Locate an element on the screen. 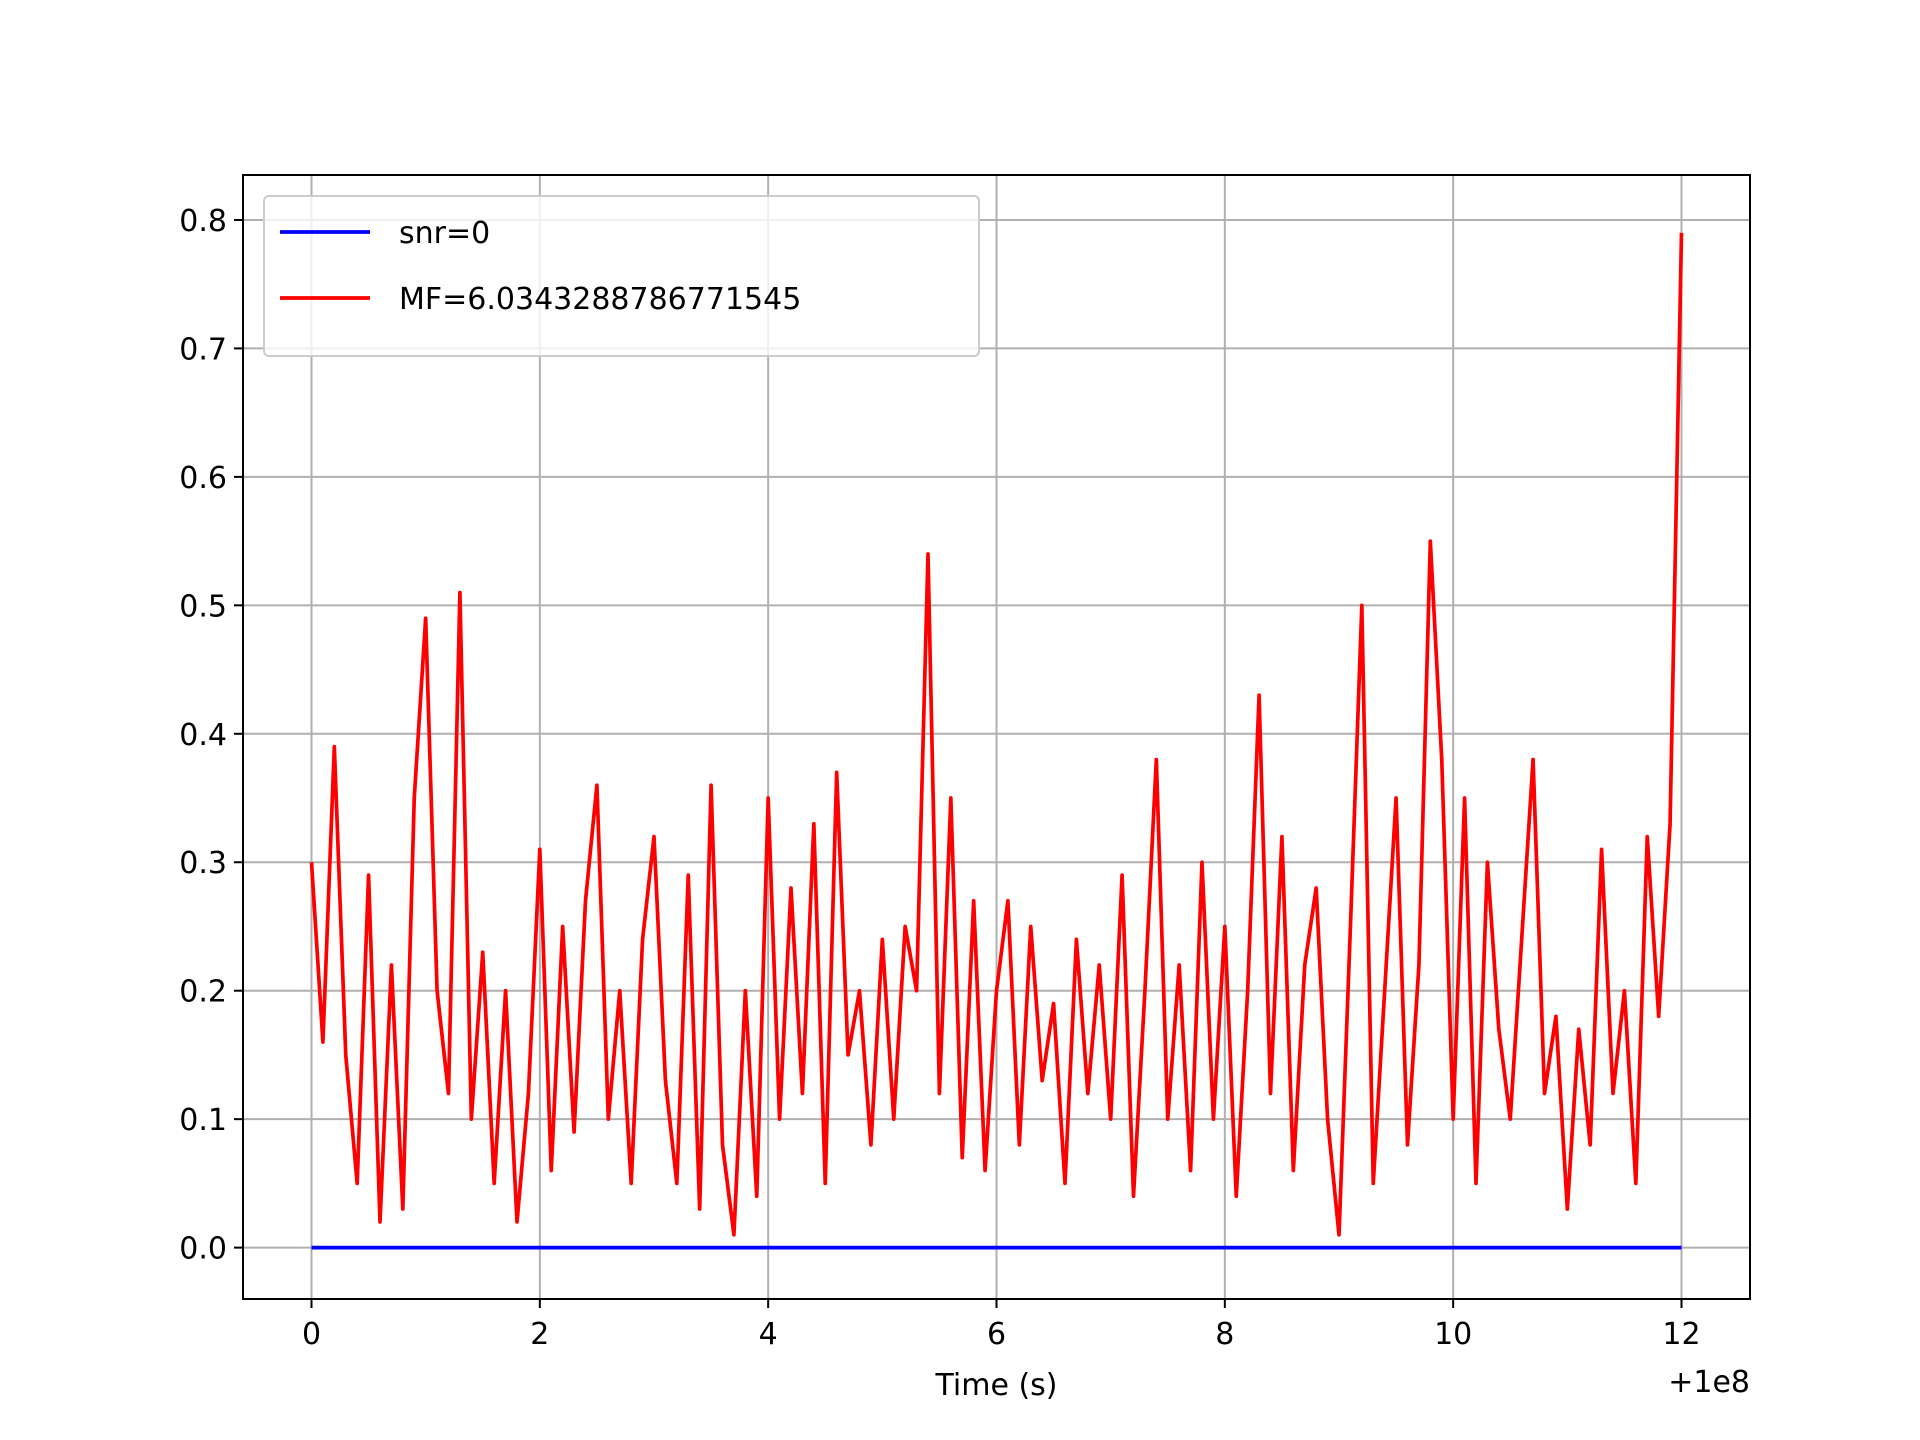 Image resolution: width=1920 pixels, height=1440 pixels. x-tick-label: 8 is located at coordinates (1224, 1334).